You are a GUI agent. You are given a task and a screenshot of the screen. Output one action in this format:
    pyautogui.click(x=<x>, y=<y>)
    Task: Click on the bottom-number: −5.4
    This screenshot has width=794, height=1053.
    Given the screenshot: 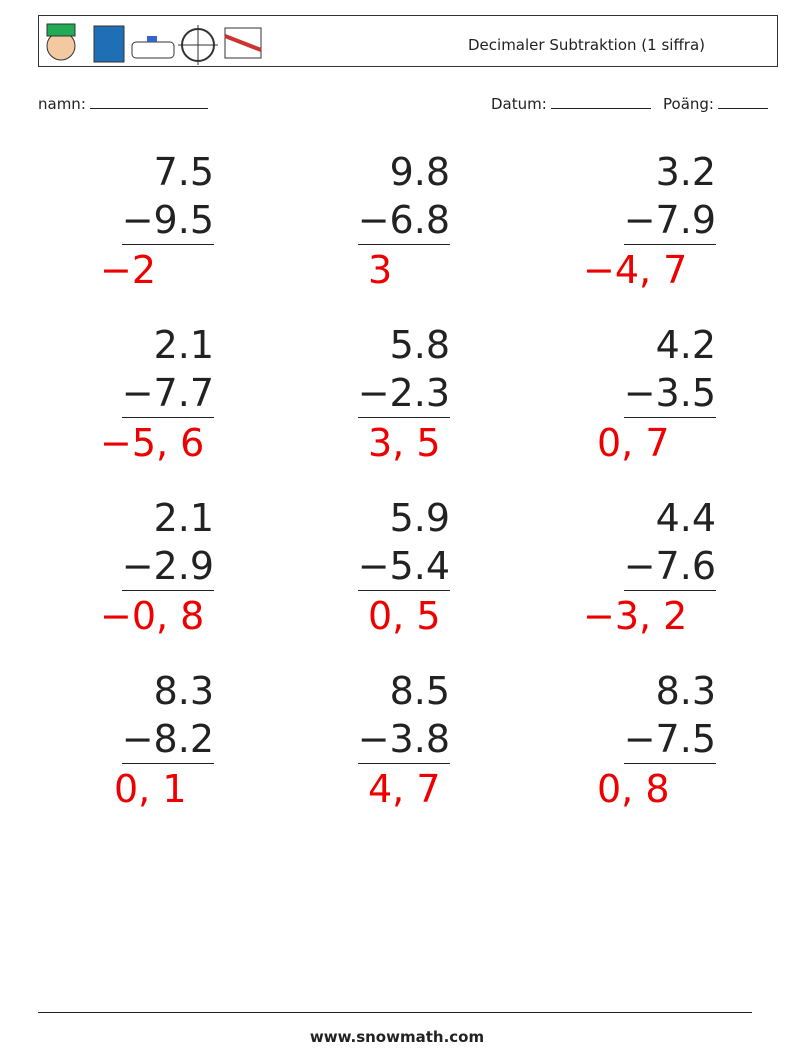 What is the action you would take?
    pyautogui.click(x=403, y=566)
    